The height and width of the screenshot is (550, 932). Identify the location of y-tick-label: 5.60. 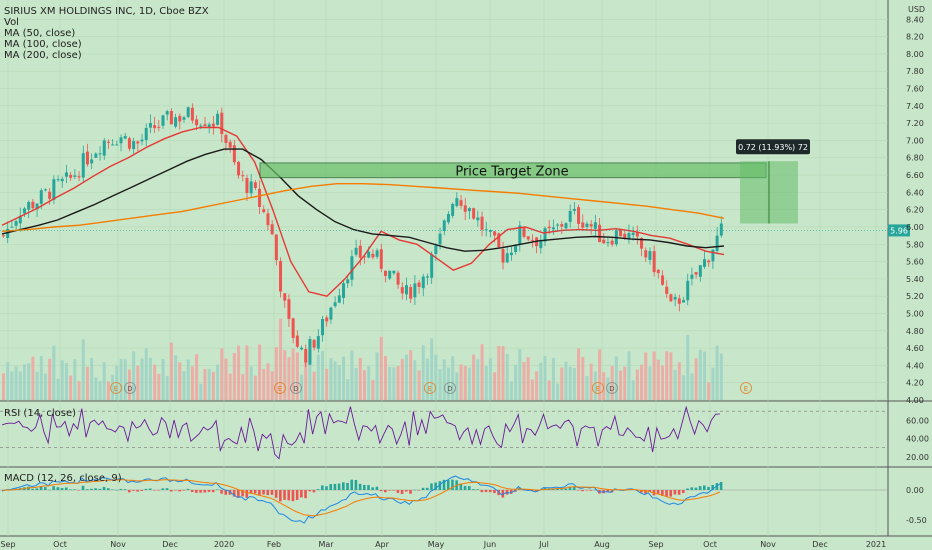
(915, 262).